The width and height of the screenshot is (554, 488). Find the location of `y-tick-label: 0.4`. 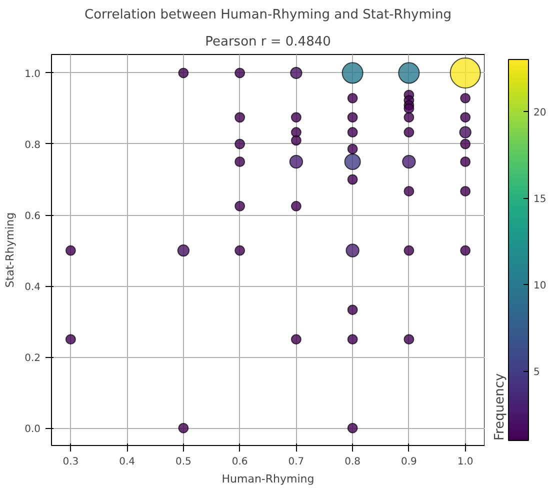

y-tick-label: 0.4 is located at coordinates (32, 288).